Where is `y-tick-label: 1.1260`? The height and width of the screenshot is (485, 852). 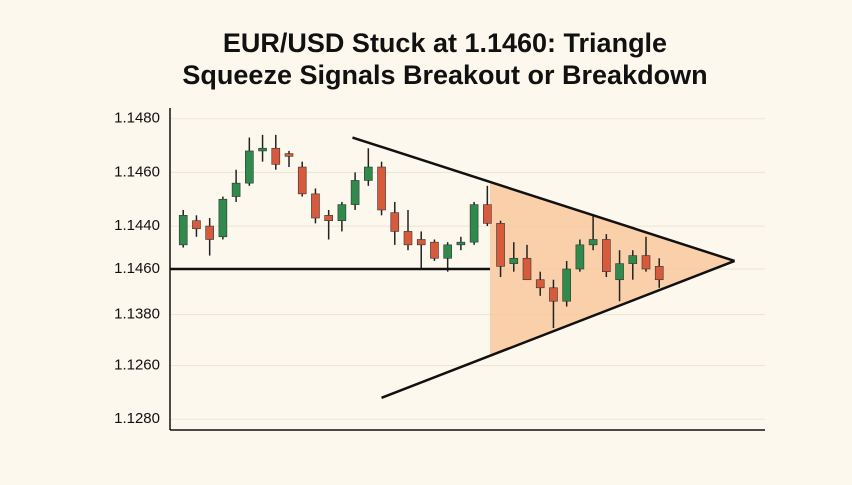
y-tick-label: 1.1260 is located at coordinates (137, 365).